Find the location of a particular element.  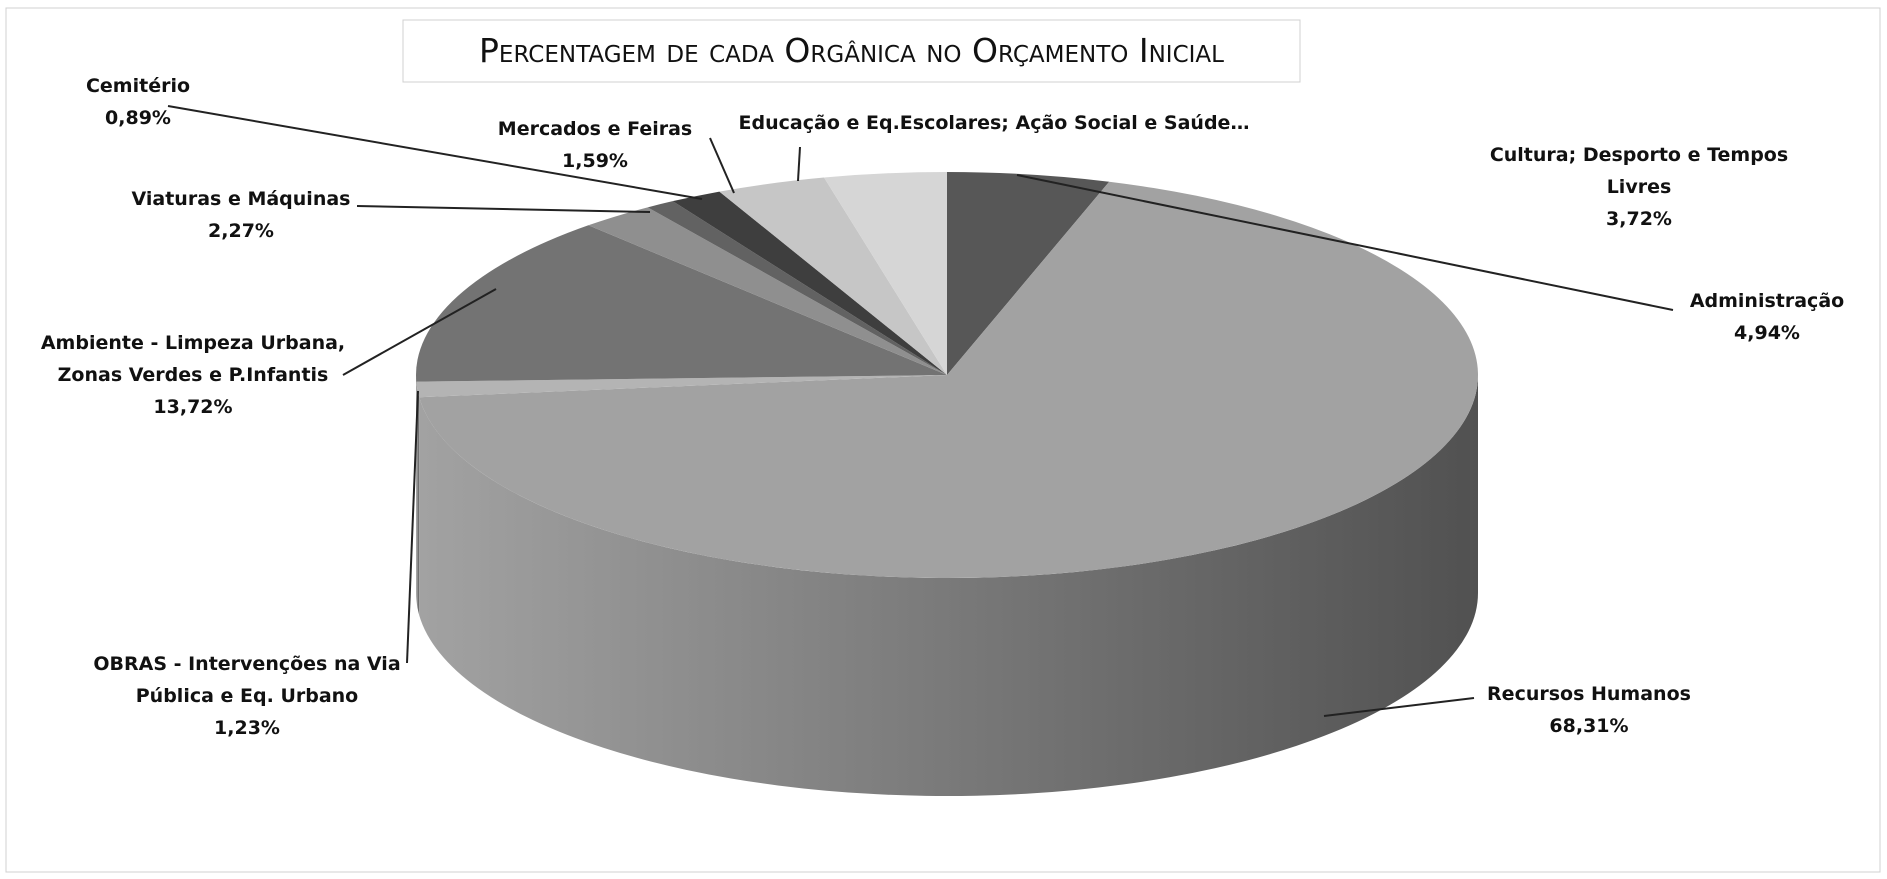

data-label: Viaturas e Máquinas 2,27% is located at coordinates (241, 215).